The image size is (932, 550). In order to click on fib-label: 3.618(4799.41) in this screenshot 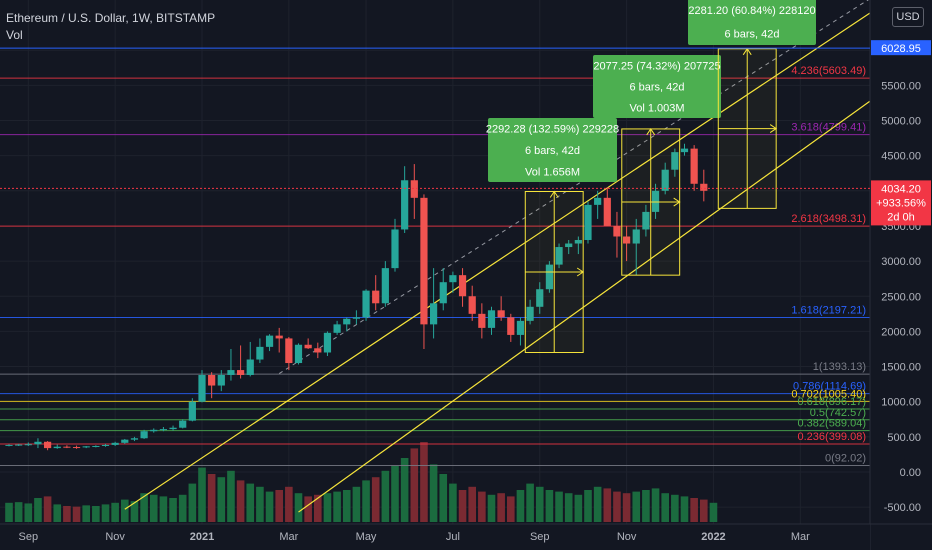, I will do `click(828, 128)`.